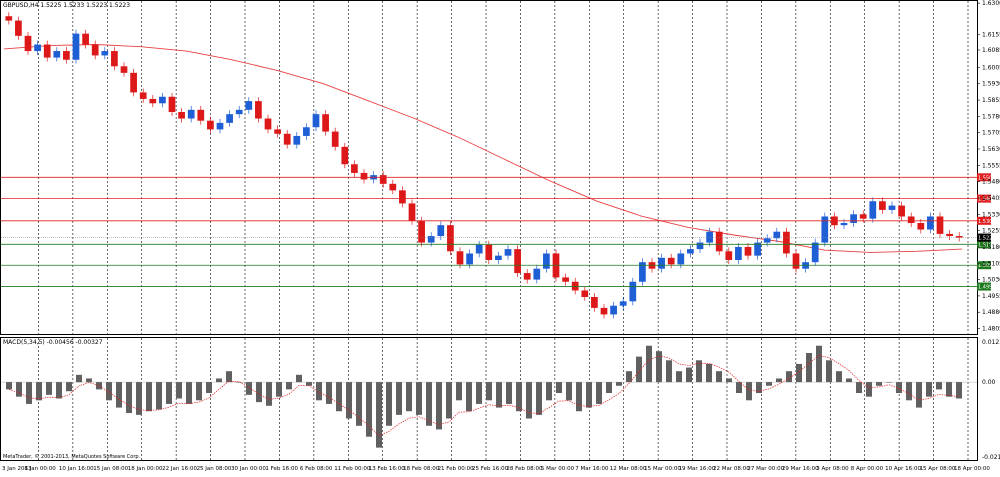  I want to click on price-tick-label: 1.4955, so click(991, 296).